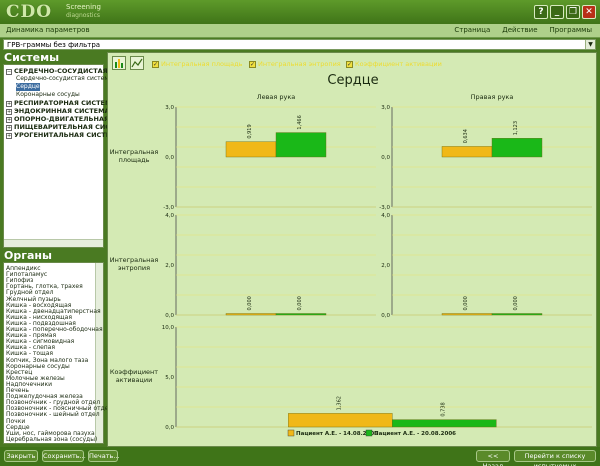  What do you see at coordinates (54, 329) in the screenshot?
I see `organ-list-item: Кишка - поперечно-ободочная` at bounding box center [54, 329].